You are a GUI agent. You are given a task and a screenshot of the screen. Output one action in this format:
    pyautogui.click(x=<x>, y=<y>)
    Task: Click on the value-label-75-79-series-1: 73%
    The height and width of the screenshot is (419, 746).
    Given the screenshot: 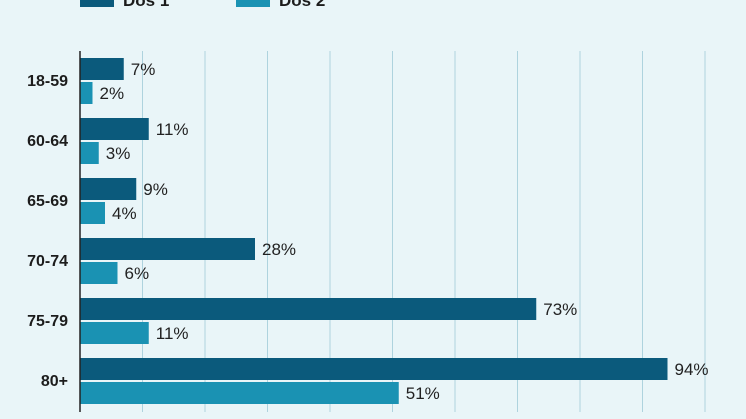 What is the action you would take?
    pyautogui.click(x=560, y=309)
    